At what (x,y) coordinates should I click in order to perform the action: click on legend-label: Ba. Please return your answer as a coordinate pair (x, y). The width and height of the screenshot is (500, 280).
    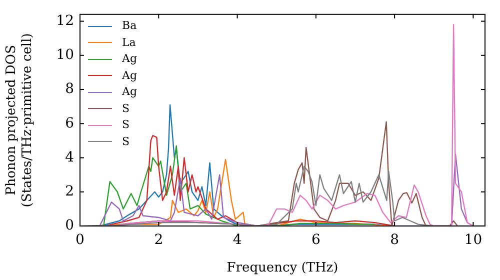
    Looking at the image, I should click on (129, 26).